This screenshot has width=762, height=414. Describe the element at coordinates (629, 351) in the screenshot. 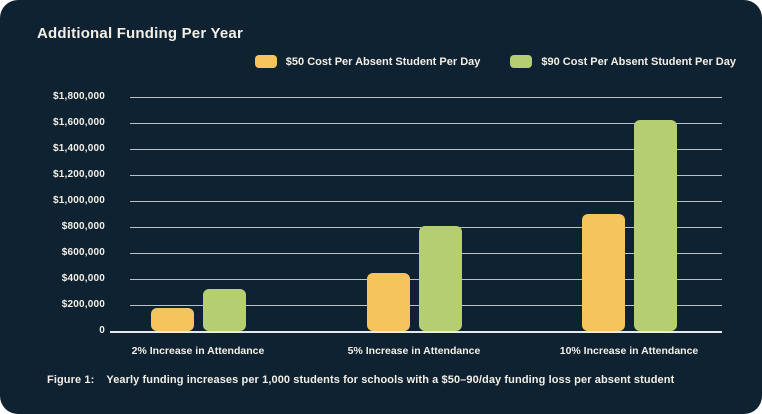

I see `x-category-label: 10% Increase in Attendance` at that location.